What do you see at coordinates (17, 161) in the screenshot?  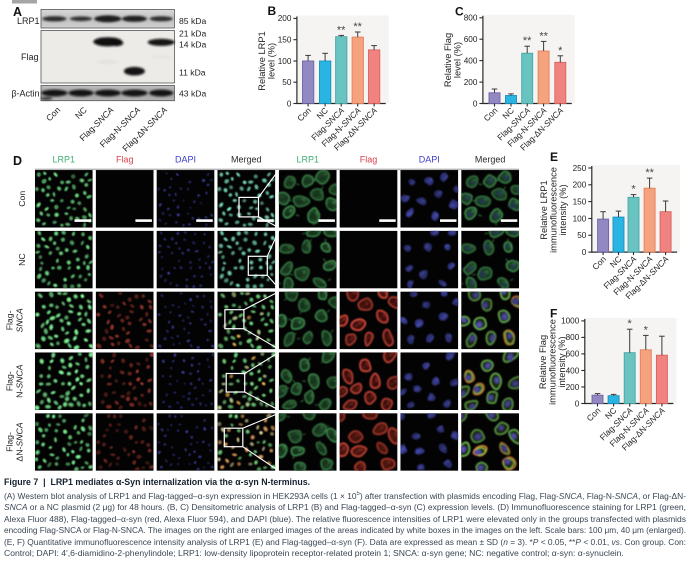 I see `svg-text: D` at bounding box center [17, 161].